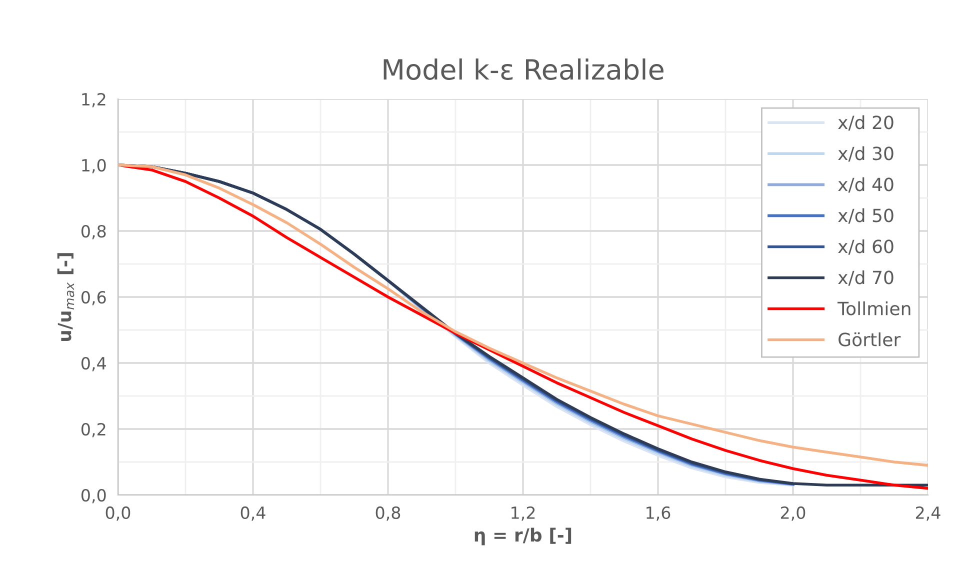 The width and height of the screenshot is (958, 579). I want to click on legend-label: x/d 60, so click(866, 247).